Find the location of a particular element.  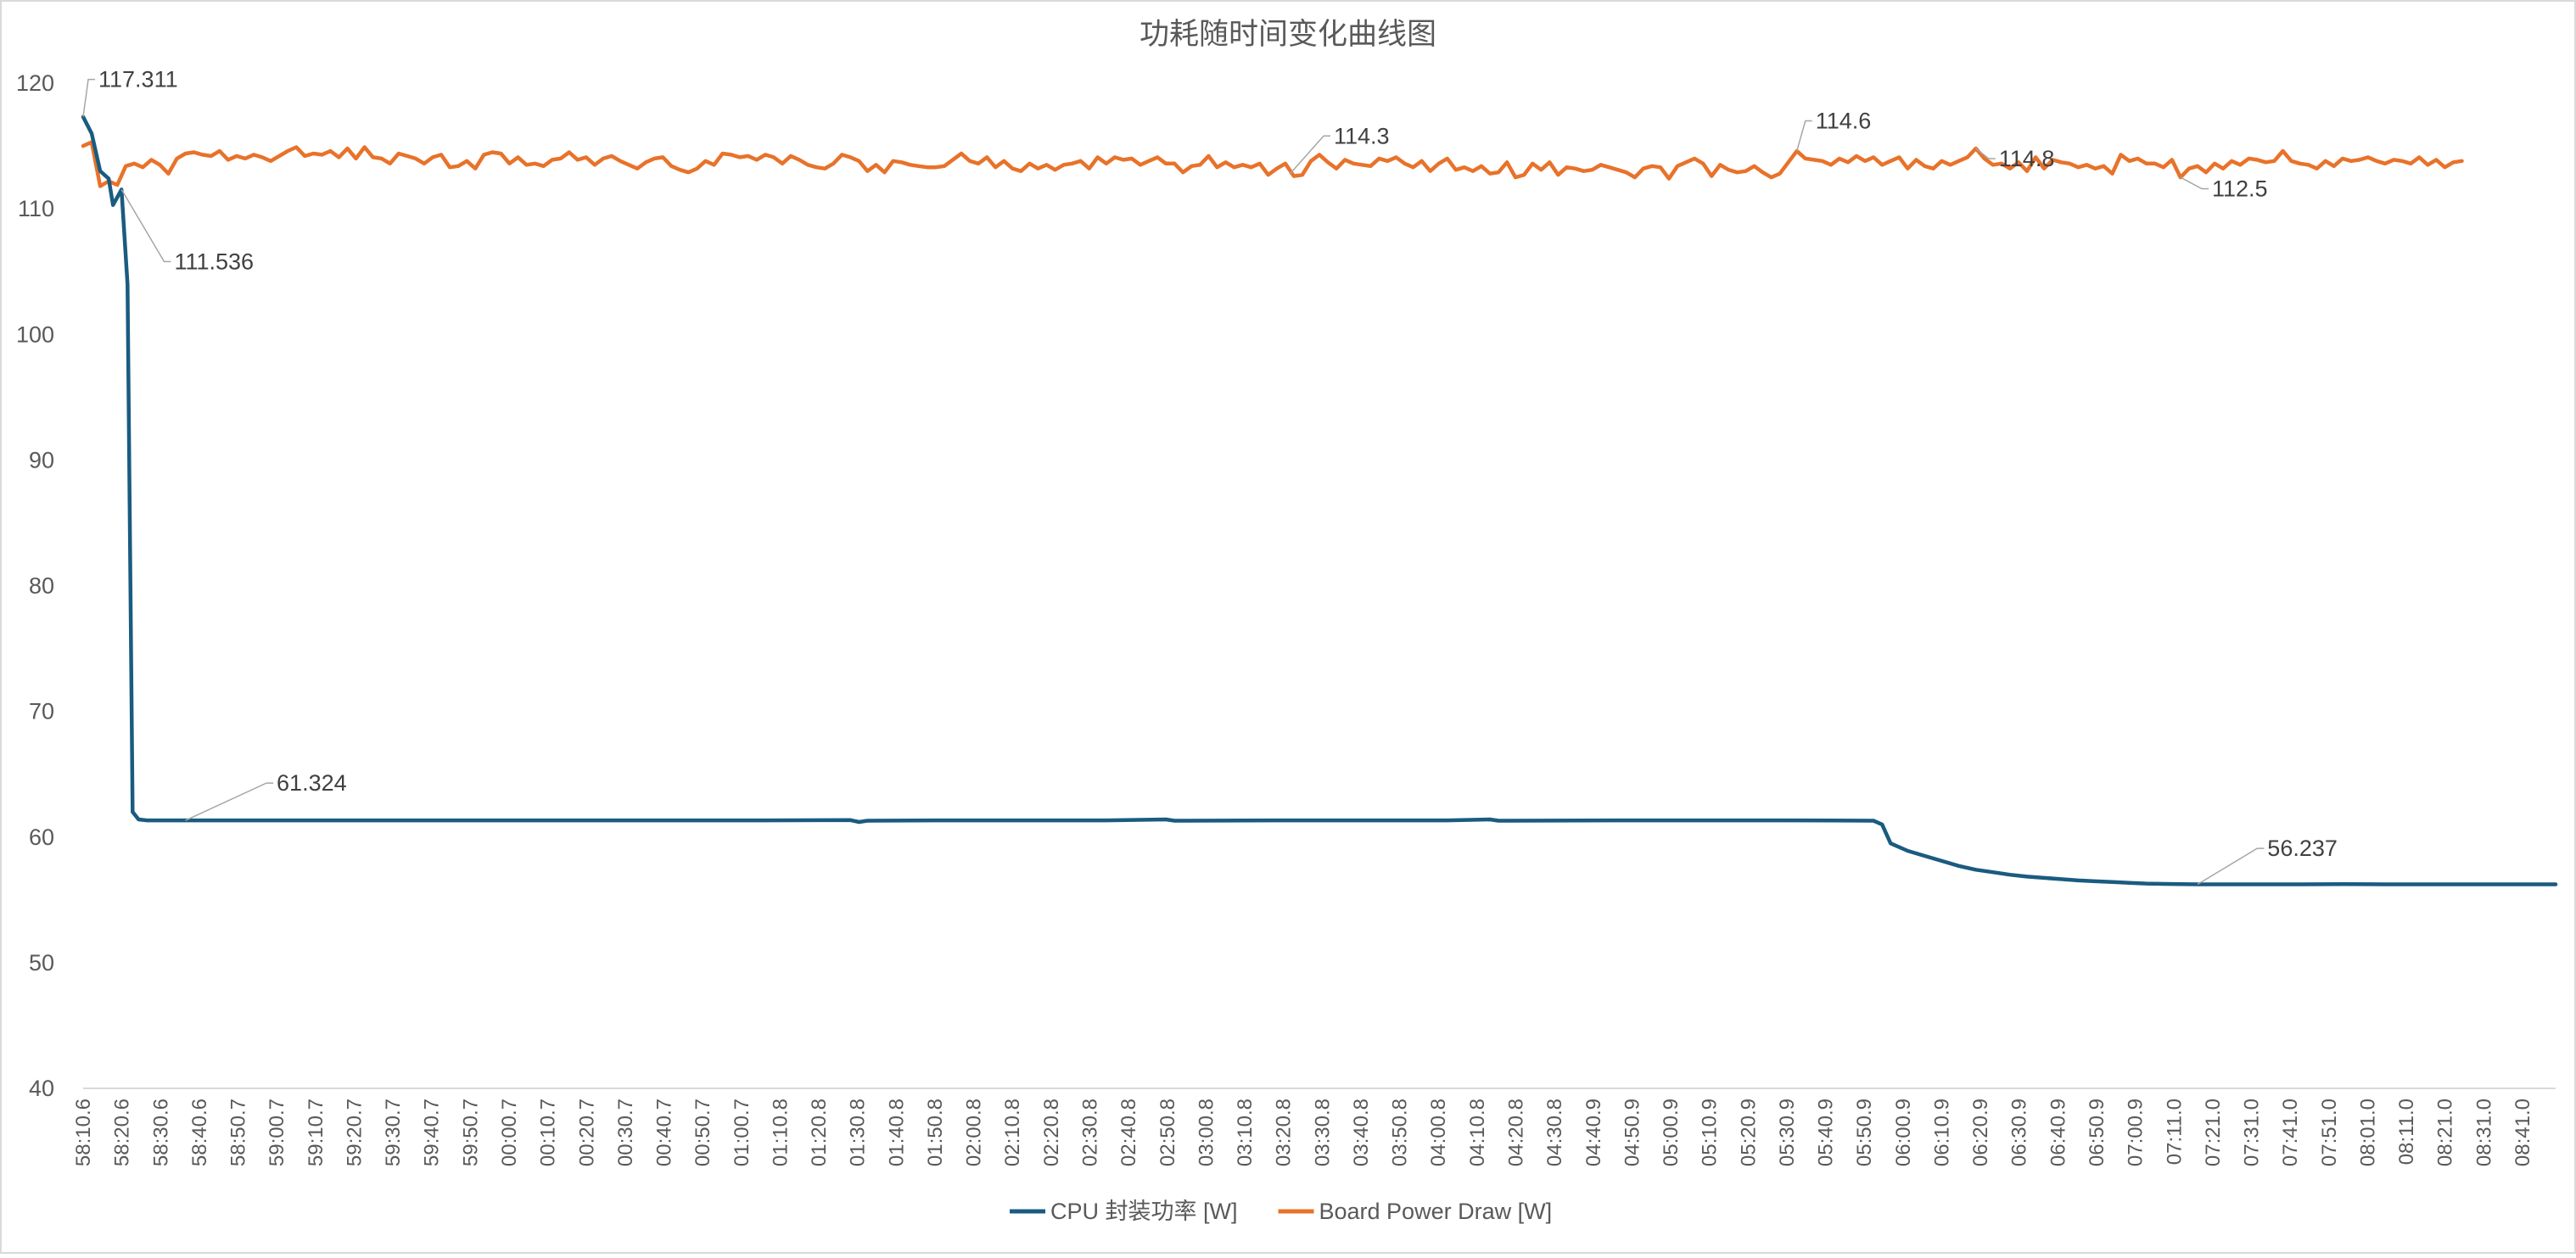

x-tick: 05:40.9 is located at coordinates (1826, 1132).